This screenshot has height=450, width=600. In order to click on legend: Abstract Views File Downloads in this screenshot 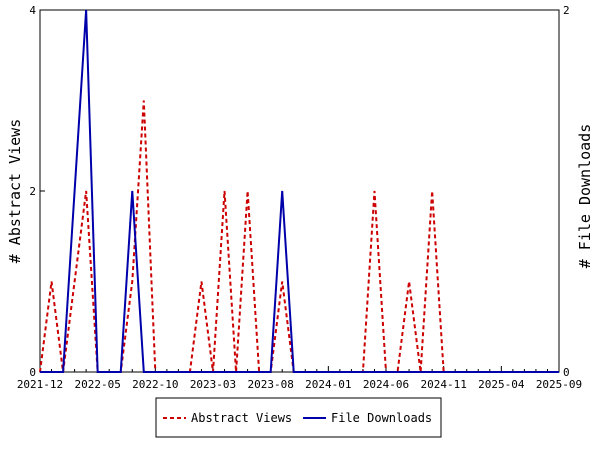, I will do `click(298, 417)`.